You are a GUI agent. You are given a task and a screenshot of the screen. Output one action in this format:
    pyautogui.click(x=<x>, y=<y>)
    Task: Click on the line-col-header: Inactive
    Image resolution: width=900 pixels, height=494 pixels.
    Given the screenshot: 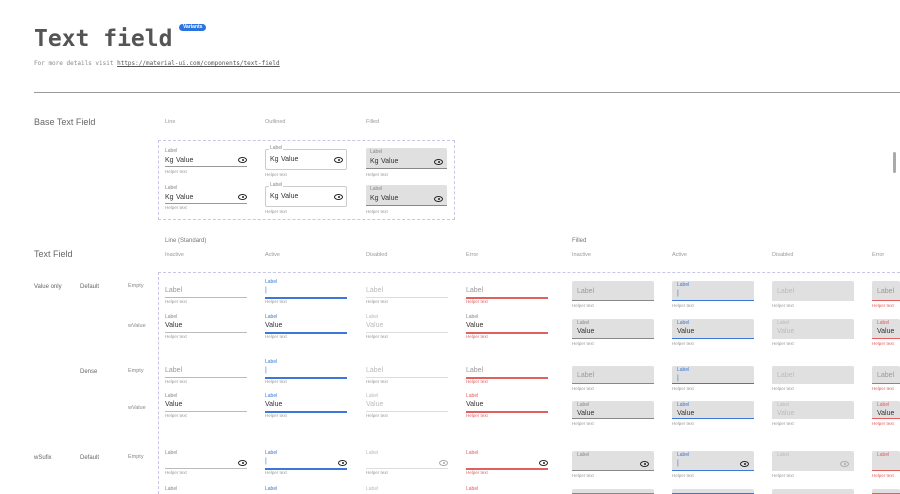 What is the action you would take?
    pyautogui.click(x=174, y=255)
    